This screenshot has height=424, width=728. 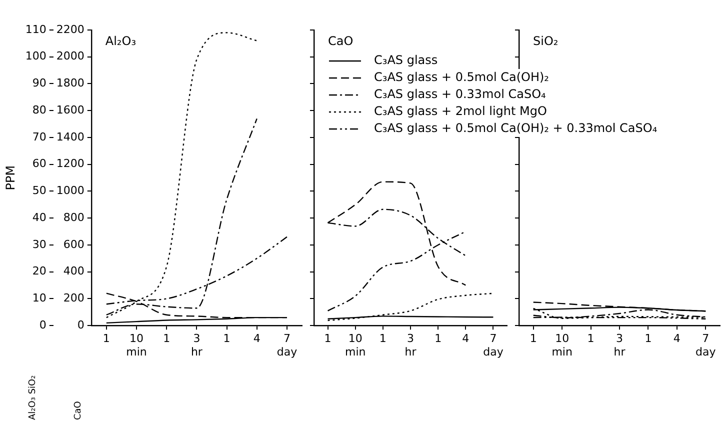 I want to click on legend-label: C₃AS glass + 2mol light MgO, so click(x=460, y=111).